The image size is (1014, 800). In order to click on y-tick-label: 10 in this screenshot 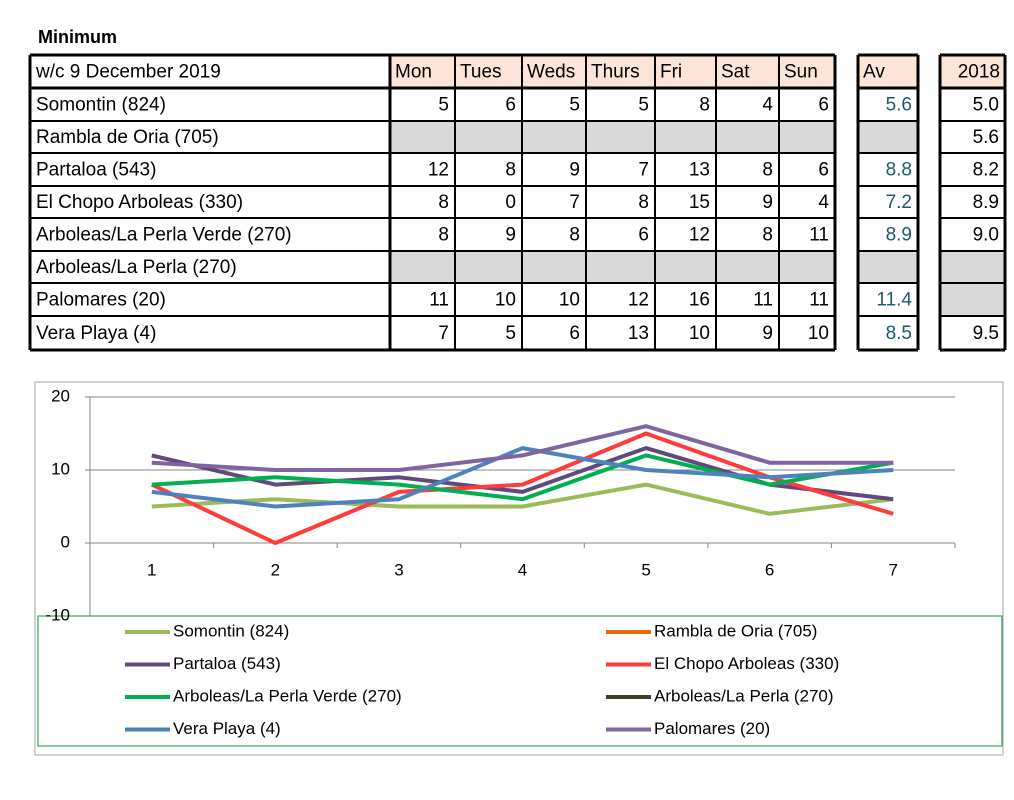, I will do `click(60, 468)`.